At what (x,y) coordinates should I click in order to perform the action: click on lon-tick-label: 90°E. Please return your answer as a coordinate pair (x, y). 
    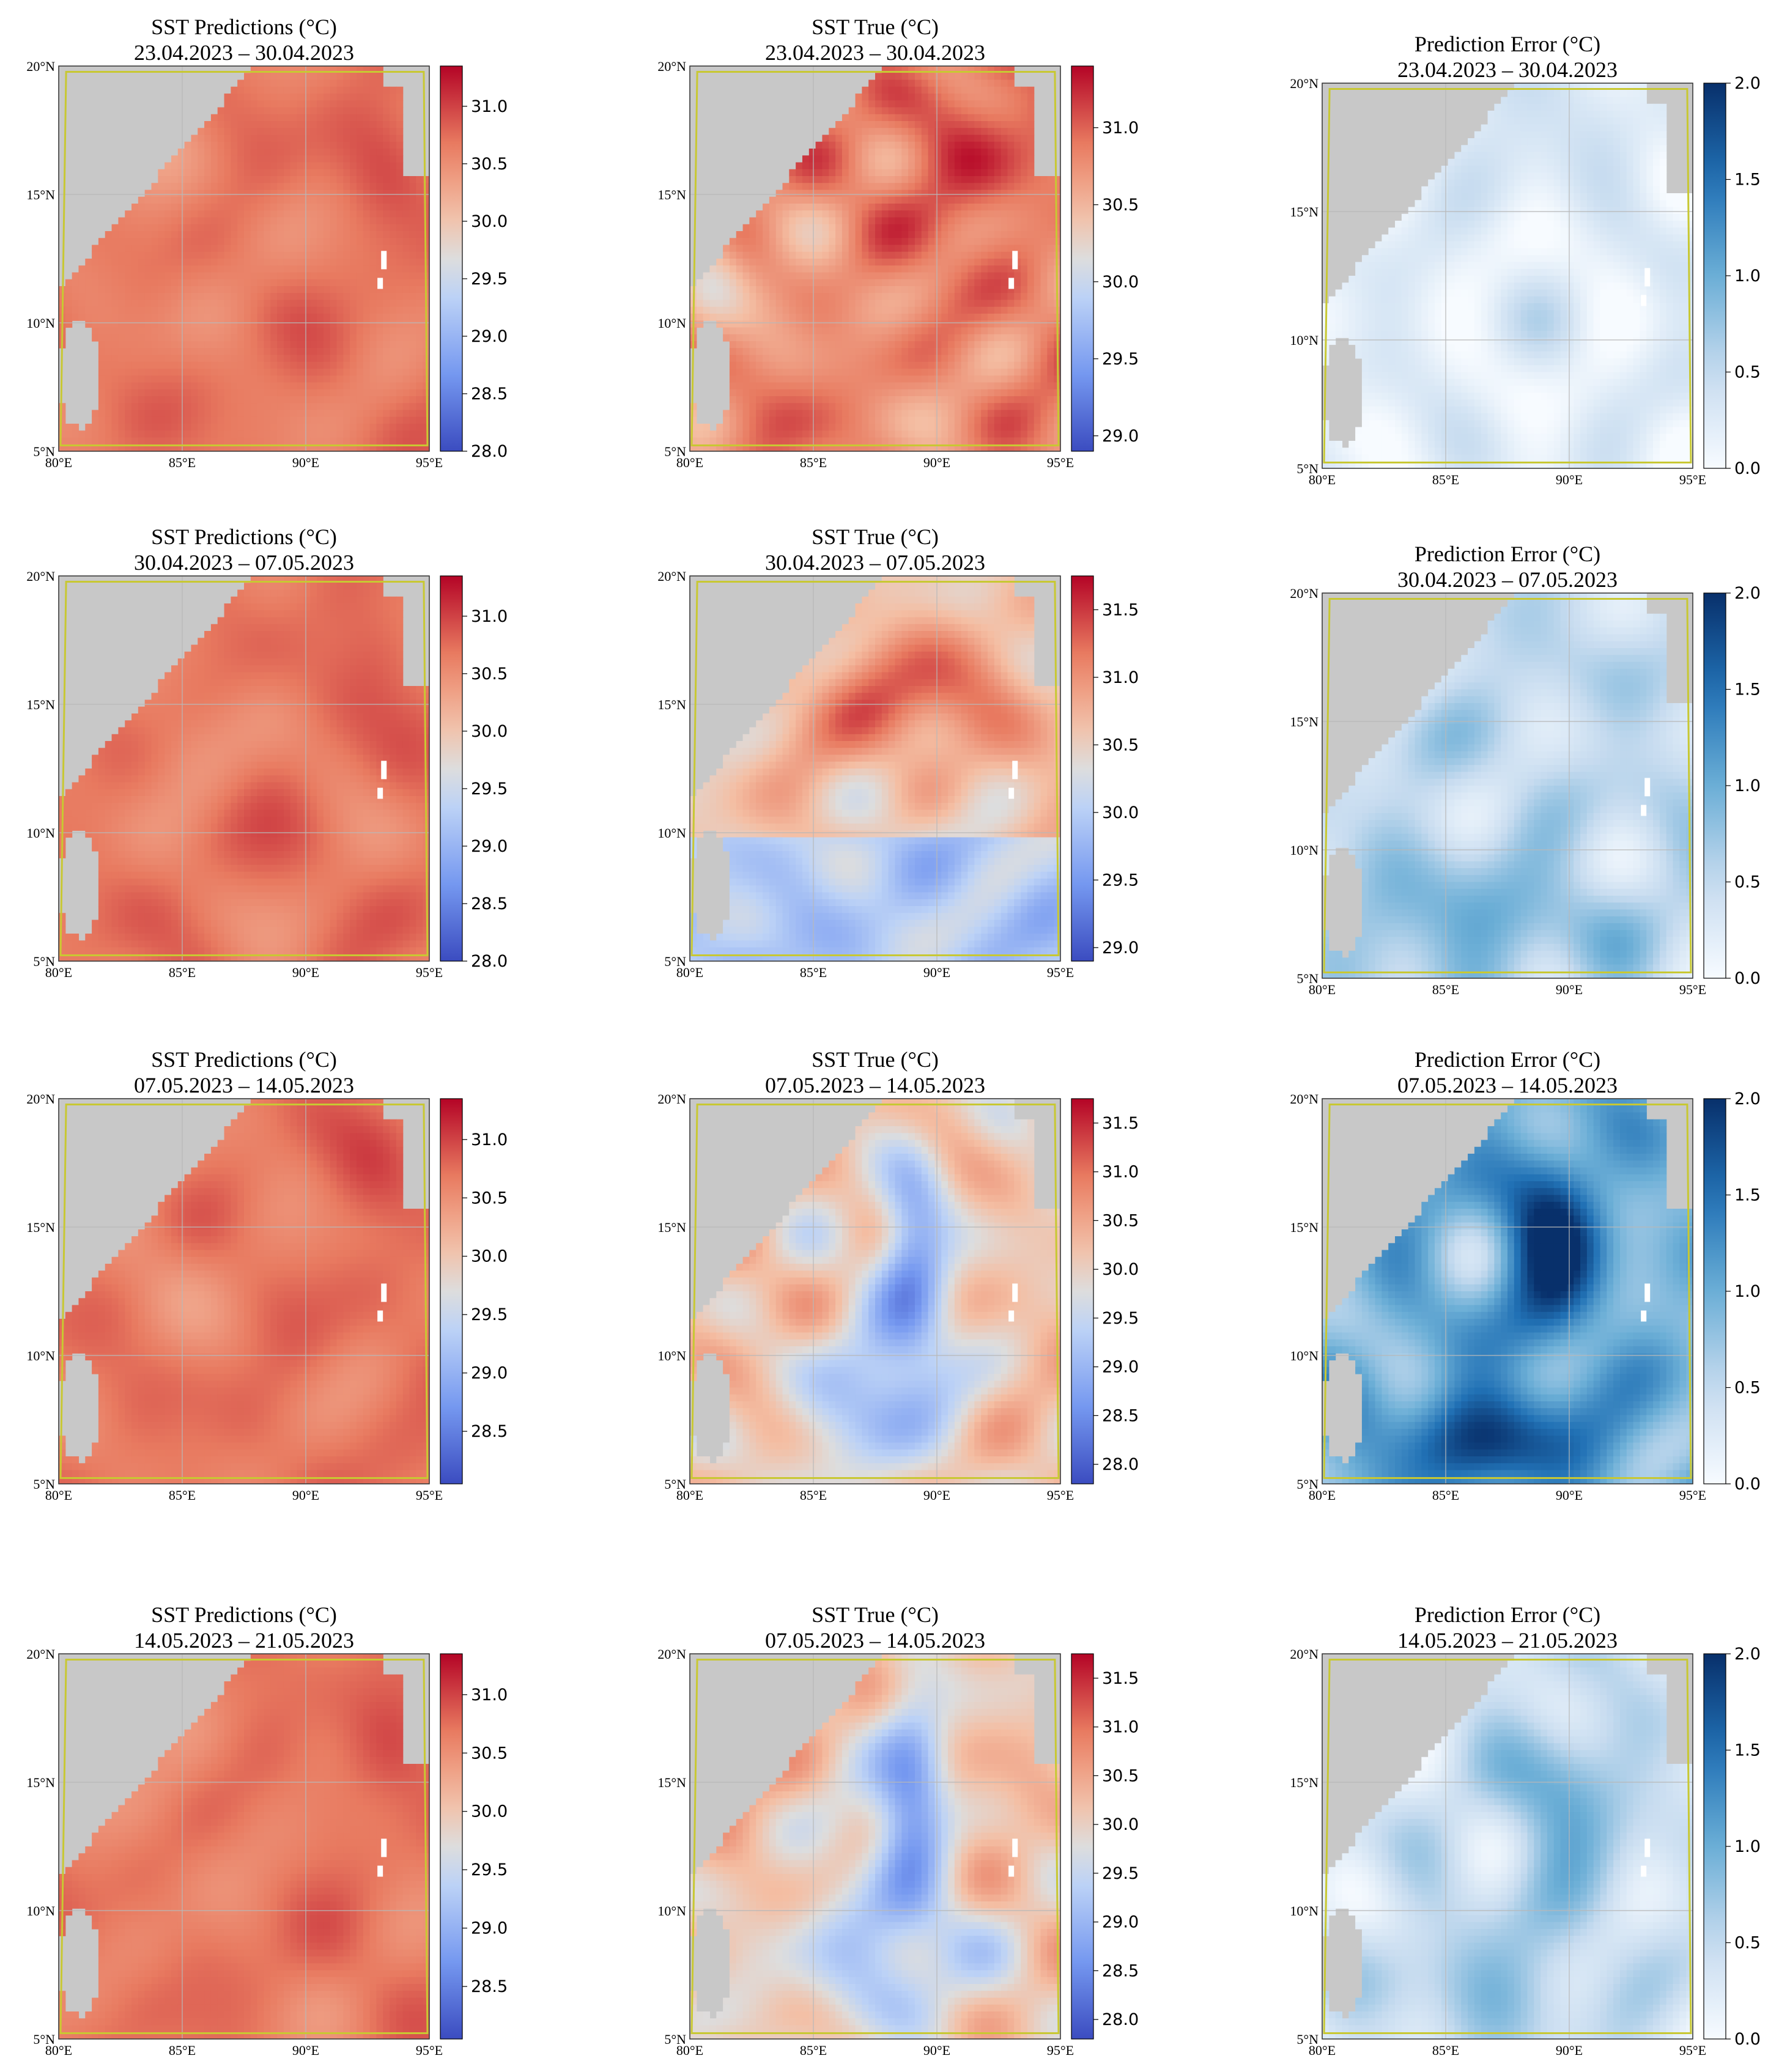
    Looking at the image, I should click on (305, 462).